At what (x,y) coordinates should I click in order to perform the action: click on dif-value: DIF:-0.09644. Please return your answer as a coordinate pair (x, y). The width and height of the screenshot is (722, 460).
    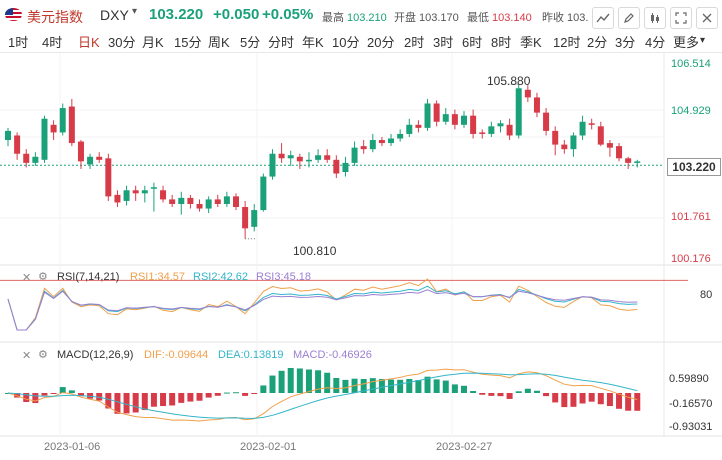
    Looking at the image, I should click on (176, 355).